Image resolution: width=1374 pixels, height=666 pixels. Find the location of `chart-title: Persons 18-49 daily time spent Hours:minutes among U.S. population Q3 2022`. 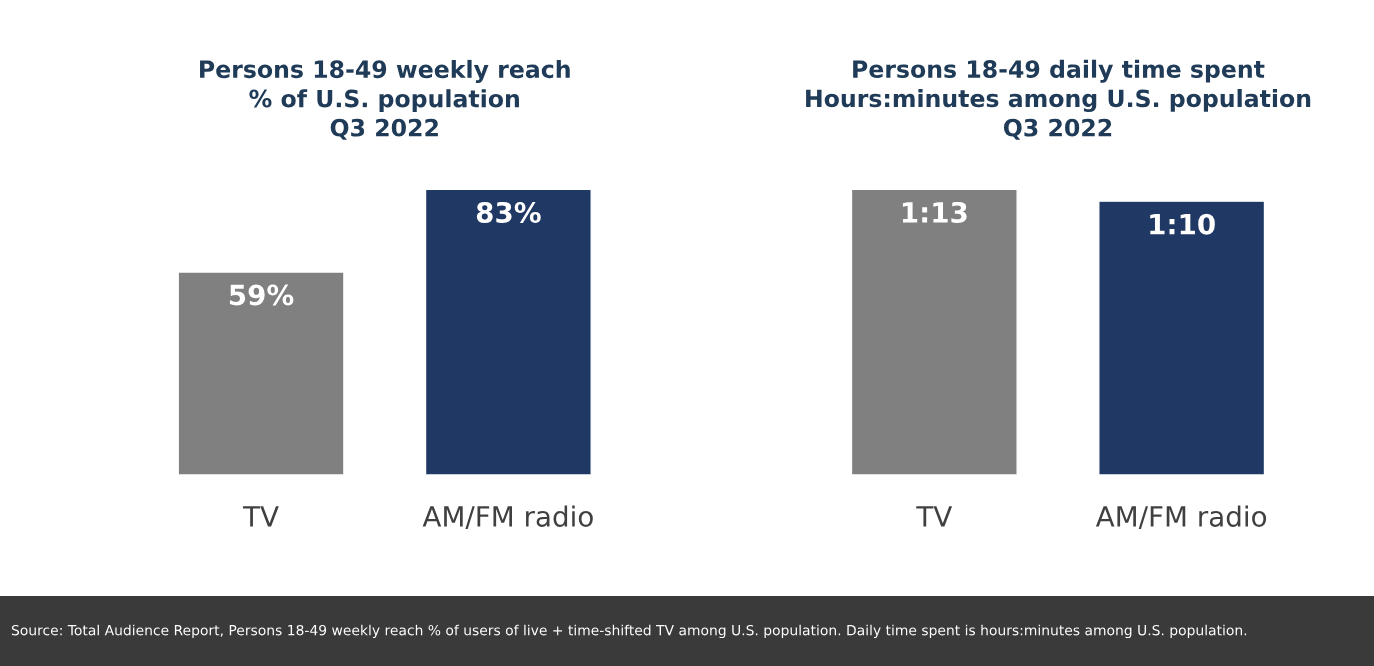

chart-title: Persons 18-49 daily time spent Hours:minutes among U.S. population Q3 2022 is located at coordinates (1058, 99).